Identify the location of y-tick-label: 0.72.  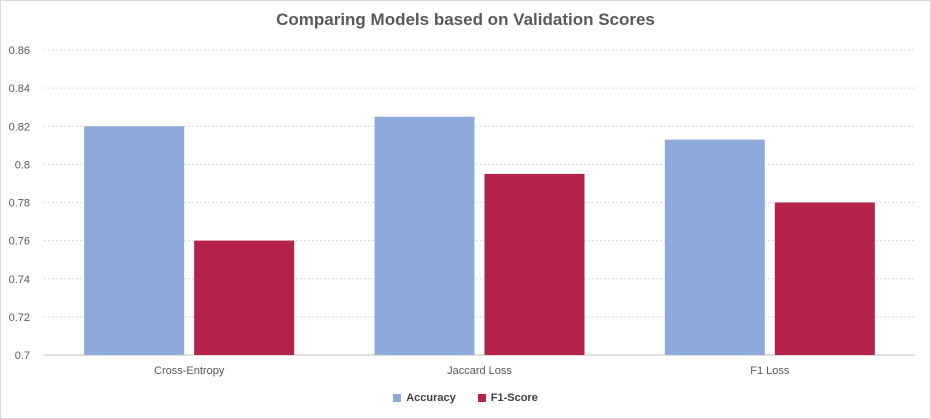
(19, 318).